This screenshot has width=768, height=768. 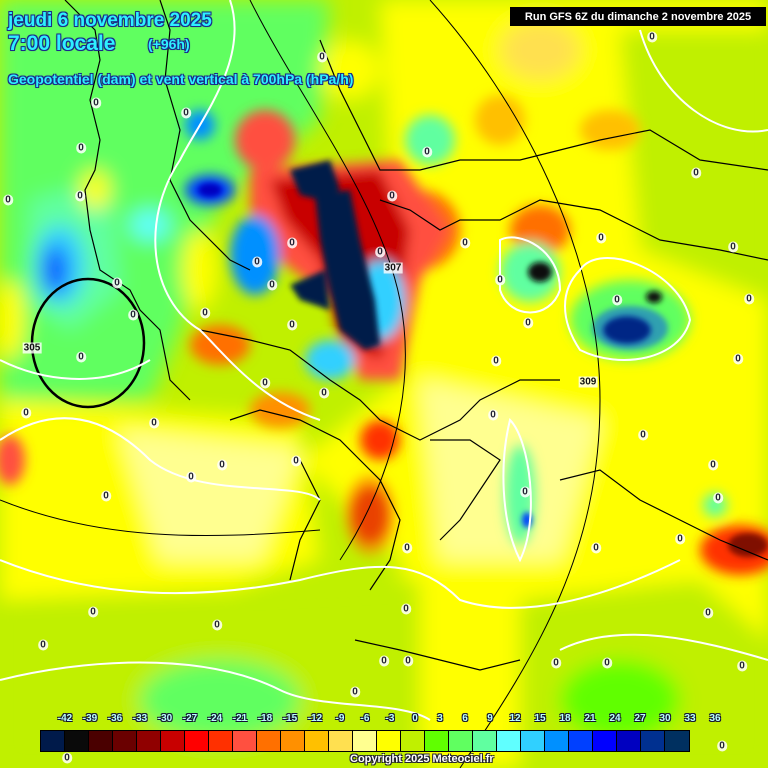 What do you see at coordinates (165, 718) in the screenshot?
I see `legend-label: -30` at bounding box center [165, 718].